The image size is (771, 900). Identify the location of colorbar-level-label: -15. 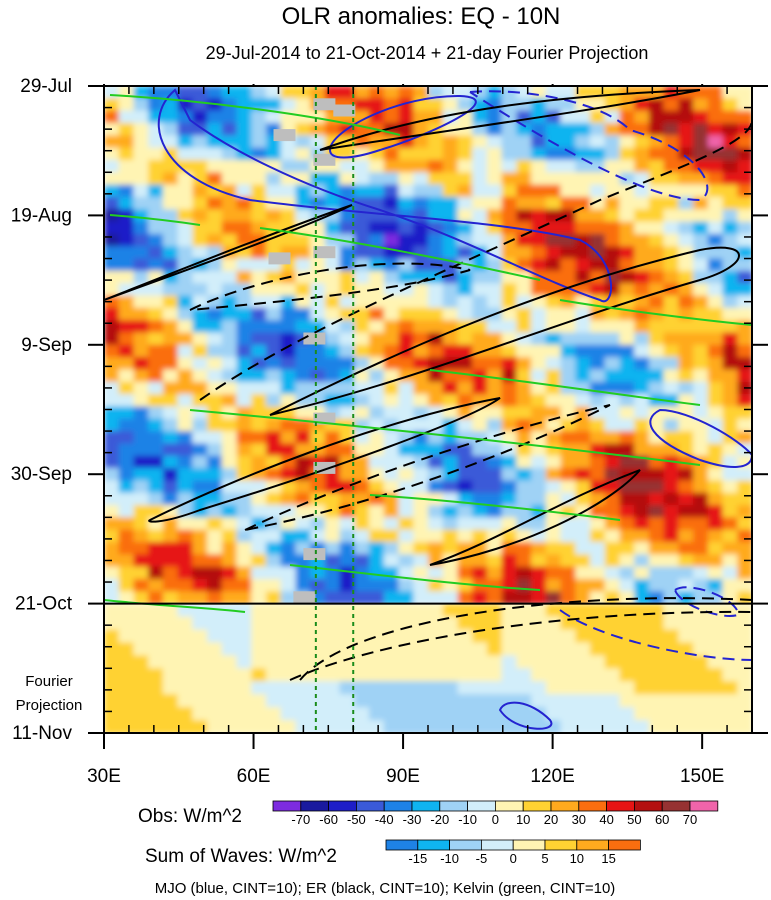
(417, 858).